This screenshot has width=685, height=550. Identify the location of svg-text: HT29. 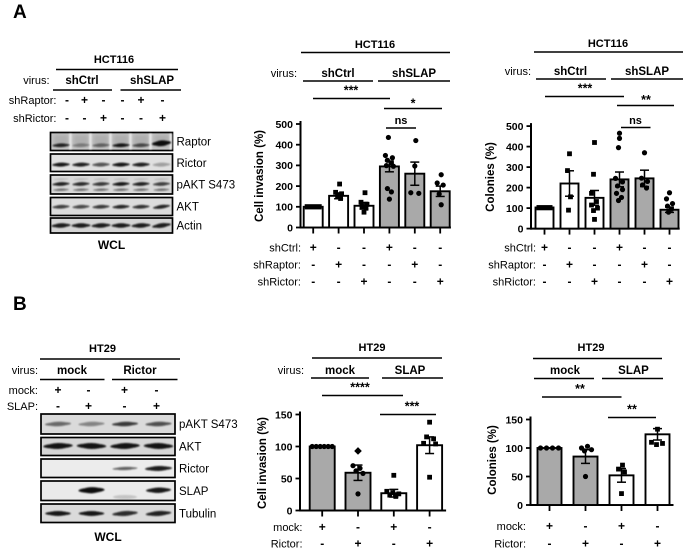
(102, 349).